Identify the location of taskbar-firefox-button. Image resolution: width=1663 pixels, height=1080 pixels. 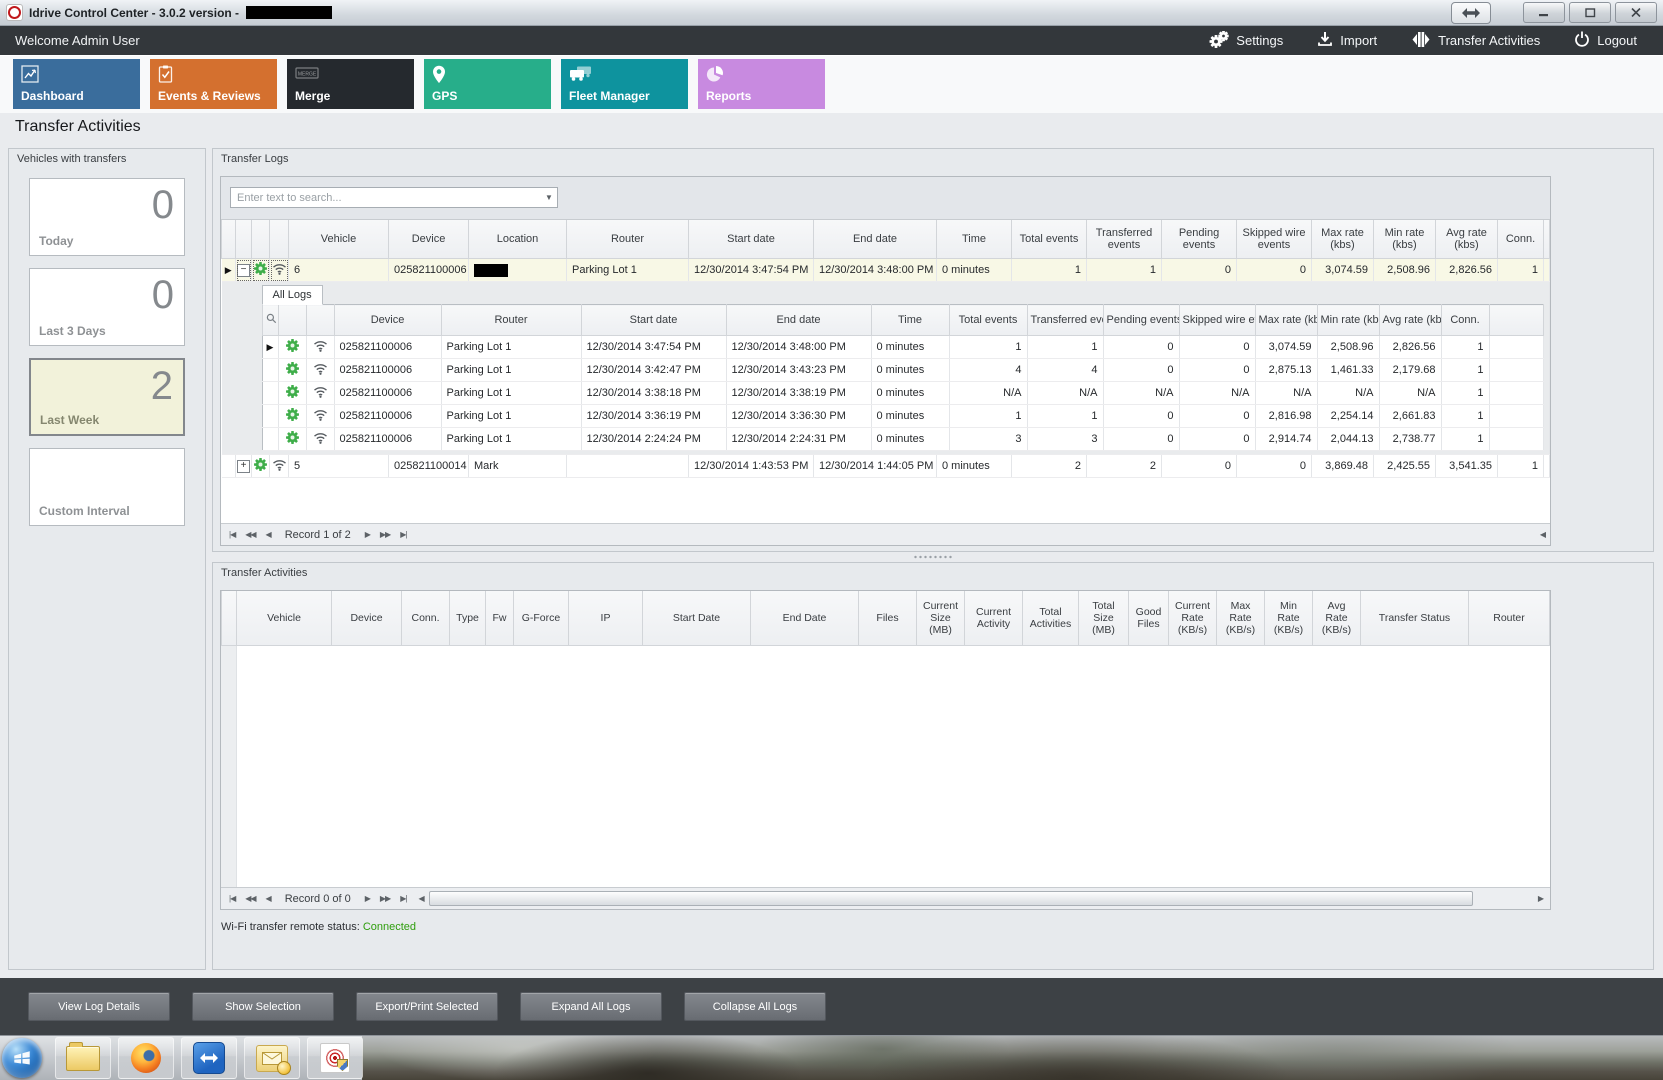
(146, 1058).